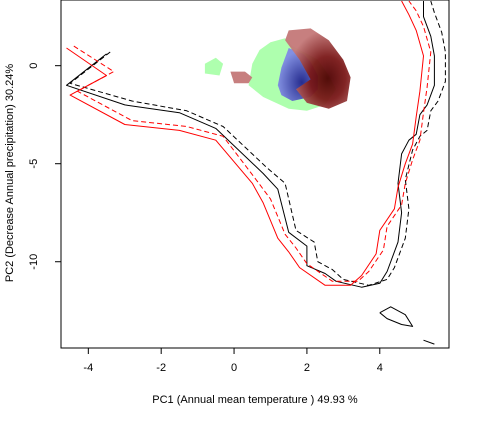  What do you see at coordinates (233, 361) in the screenshot?
I see `x-axis: -4 -2 0 2 4` at bounding box center [233, 361].